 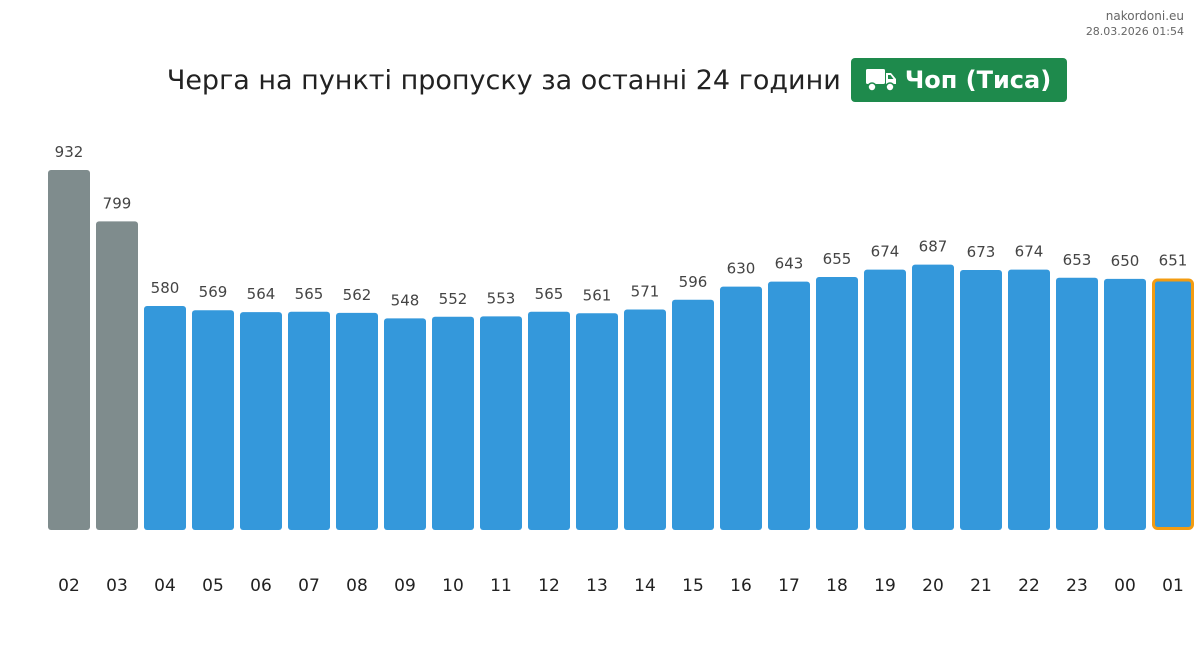 I want to click on bar-value-label: 653, so click(x=1077, y=260).